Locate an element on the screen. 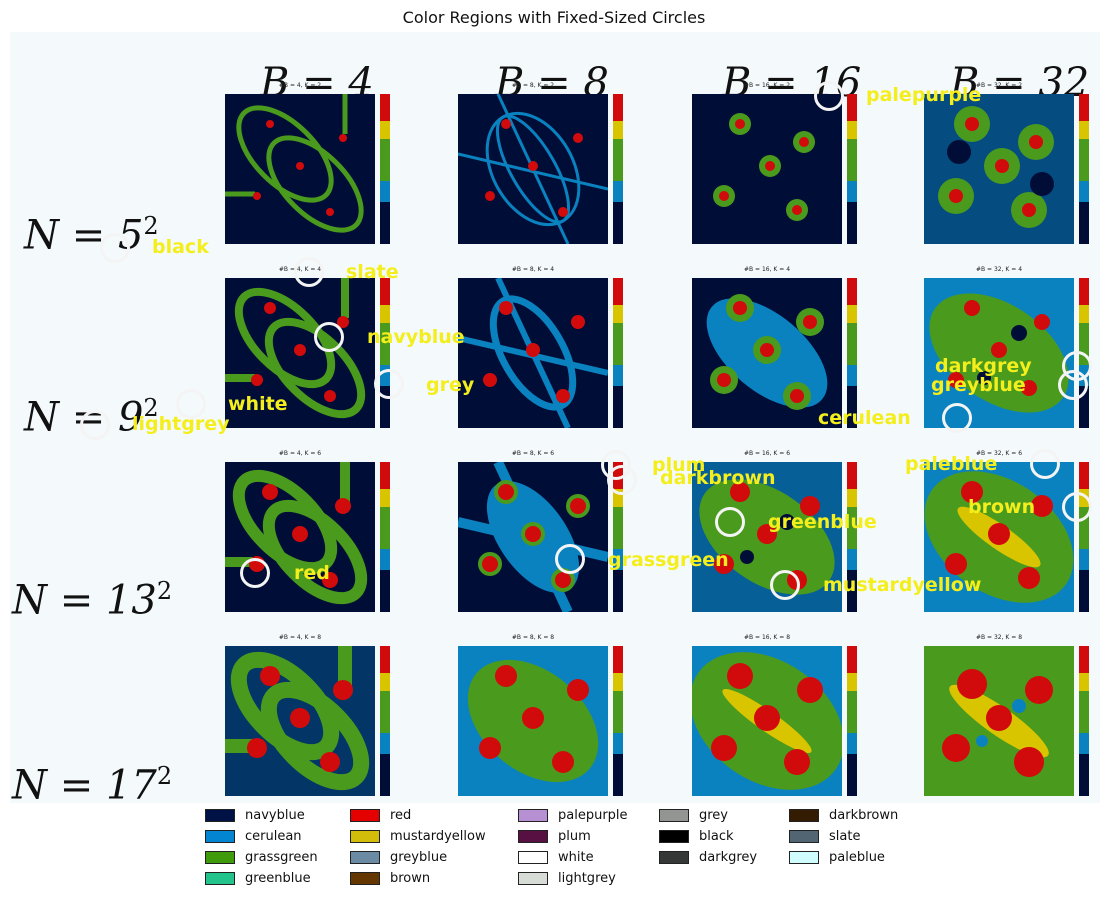 The width and height of the screenshot is (1108, 899). legend-label: darkgrey is located at coordinates (728, 857).